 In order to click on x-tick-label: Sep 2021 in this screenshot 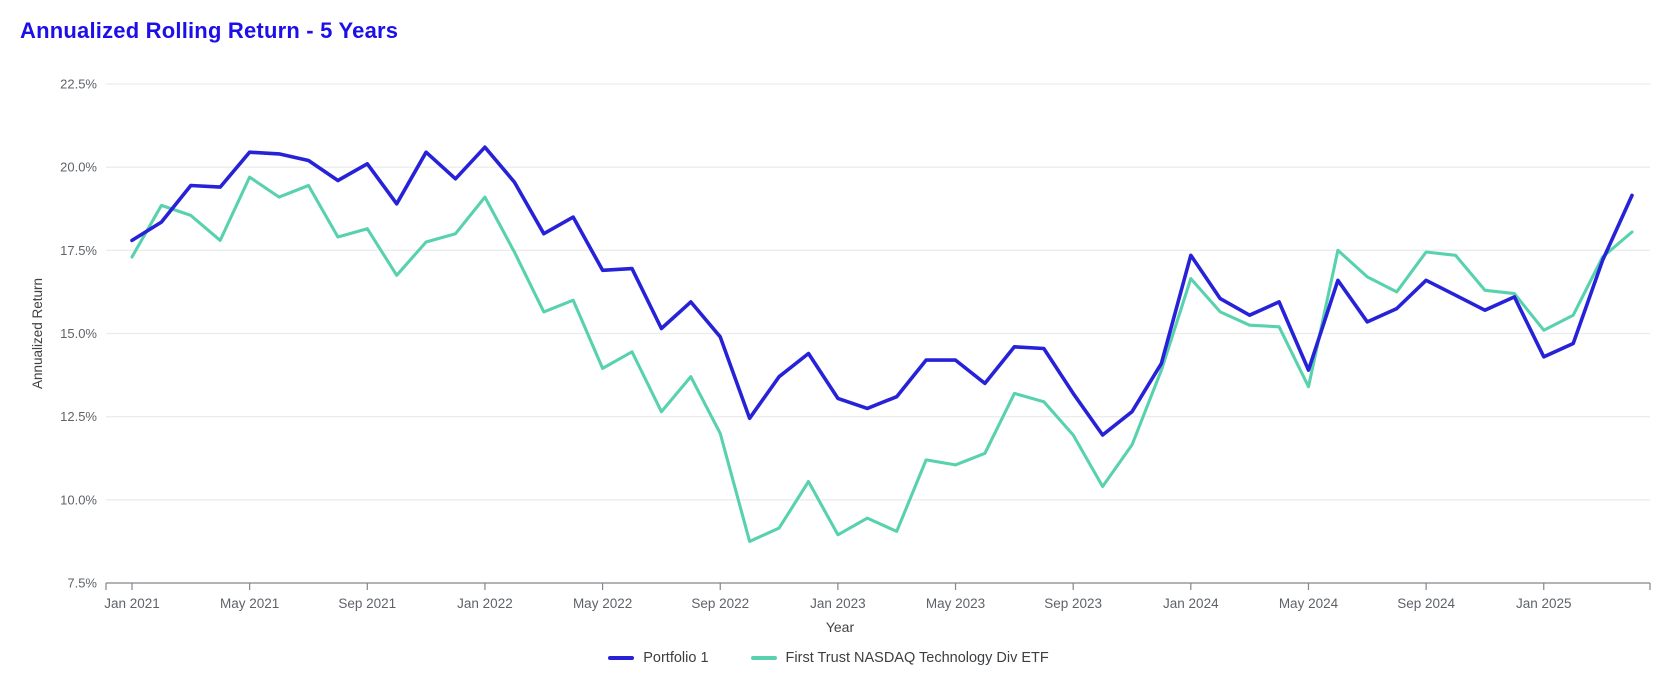, I will do `click(367, 603)`.